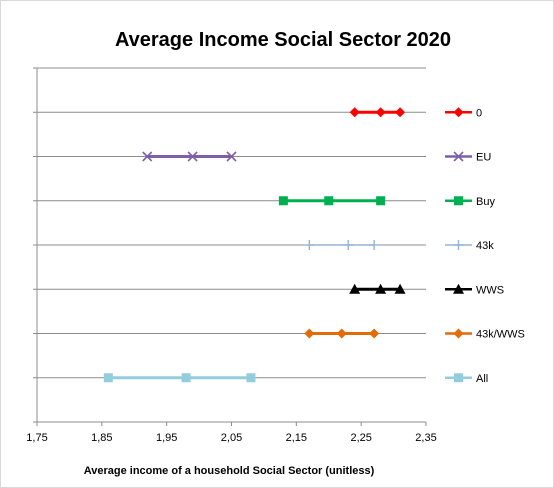 The image size is (554, 488). Describe the element at coordinates (483, 158) in the screenshot. I see `legend-label: EU` at that location.